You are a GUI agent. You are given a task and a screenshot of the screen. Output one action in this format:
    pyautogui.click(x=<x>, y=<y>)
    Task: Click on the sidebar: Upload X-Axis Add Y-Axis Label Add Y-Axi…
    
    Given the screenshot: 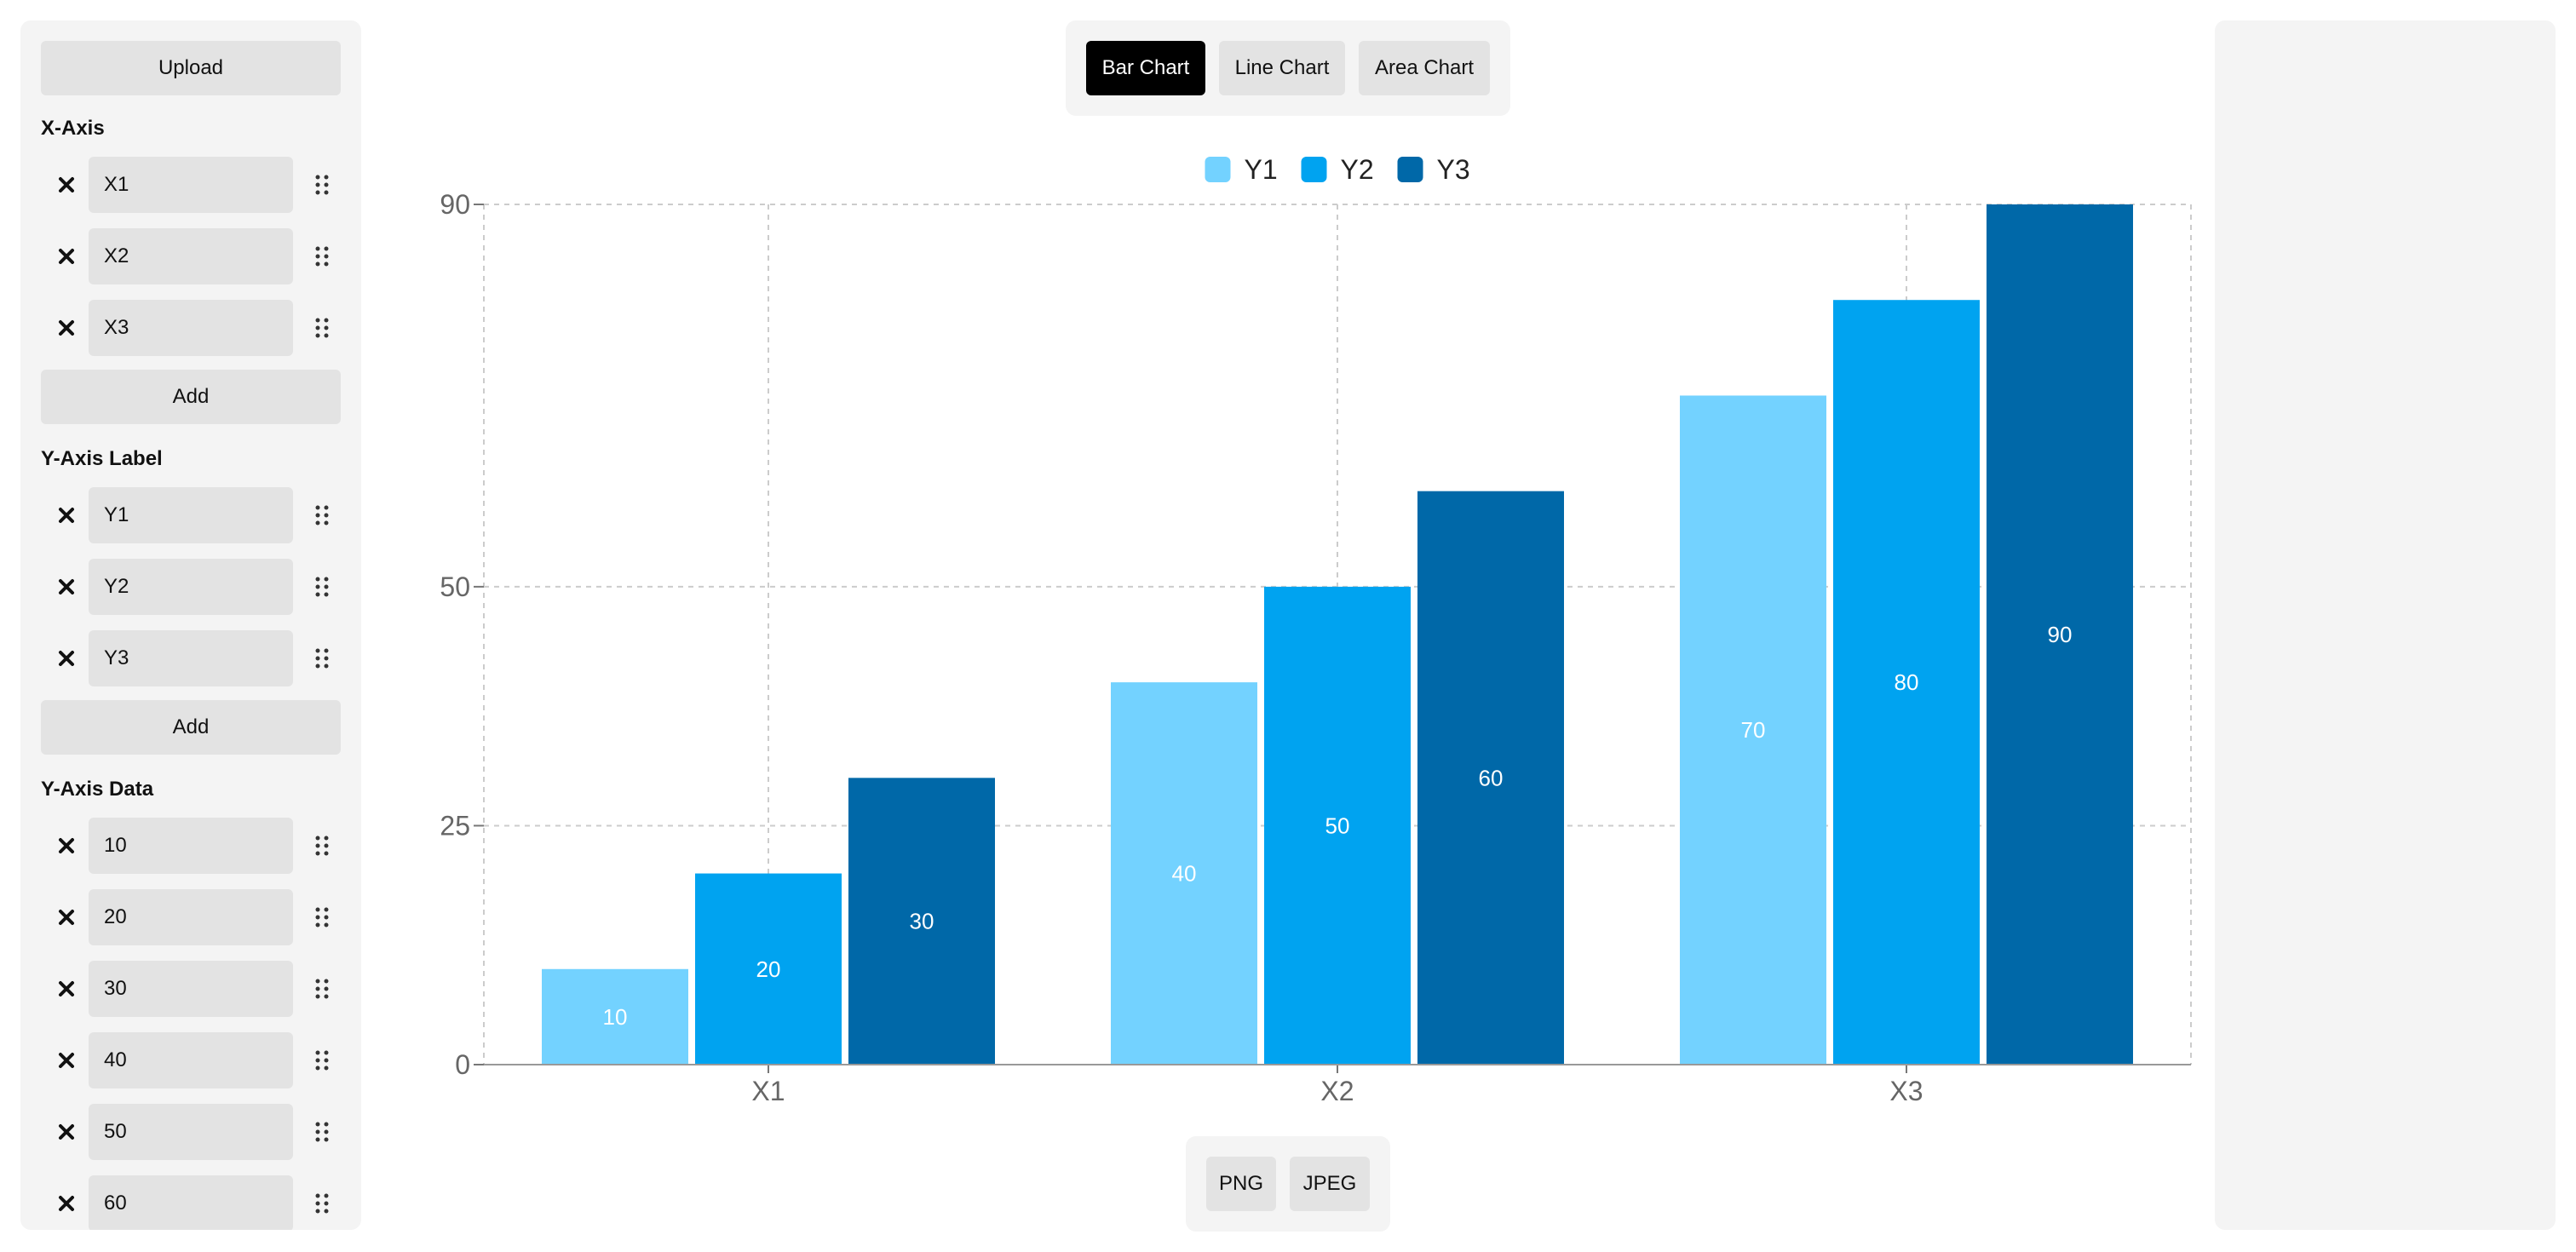 What is the action you would take?
    pyautogui.click(x=191, y=625)
    